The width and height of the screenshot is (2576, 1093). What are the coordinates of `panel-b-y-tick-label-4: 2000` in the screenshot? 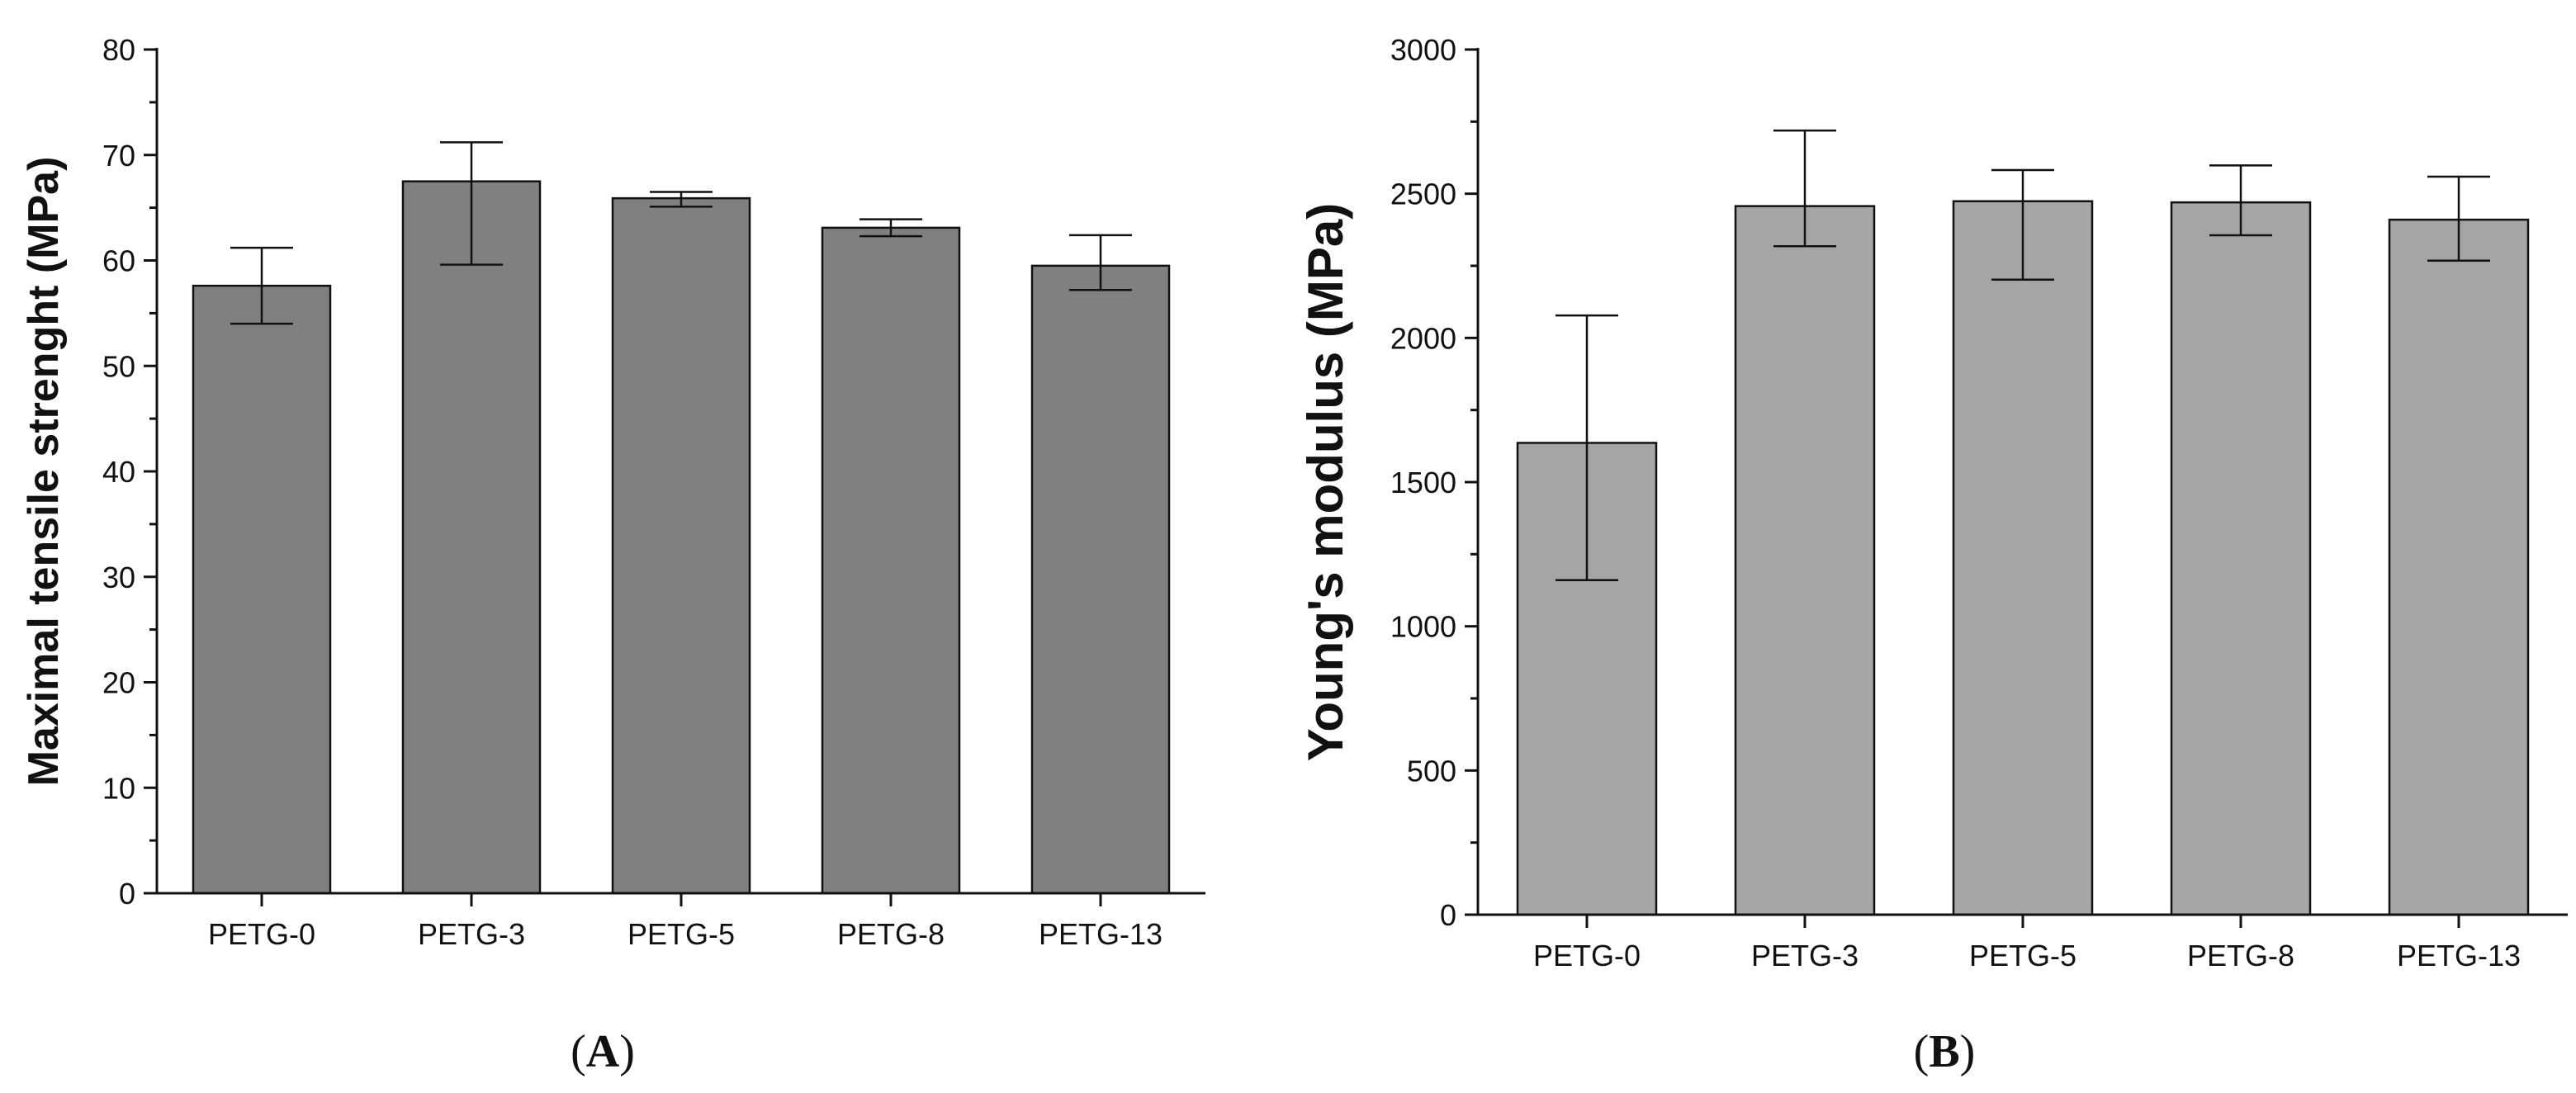 It's located at (1423, 338).